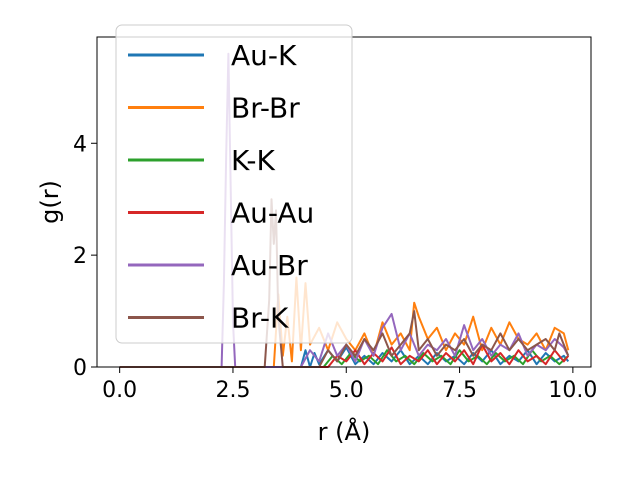 This screenshot has width=640, height=480. I want to click on legend-label: Br-Br, so click(265, 108).